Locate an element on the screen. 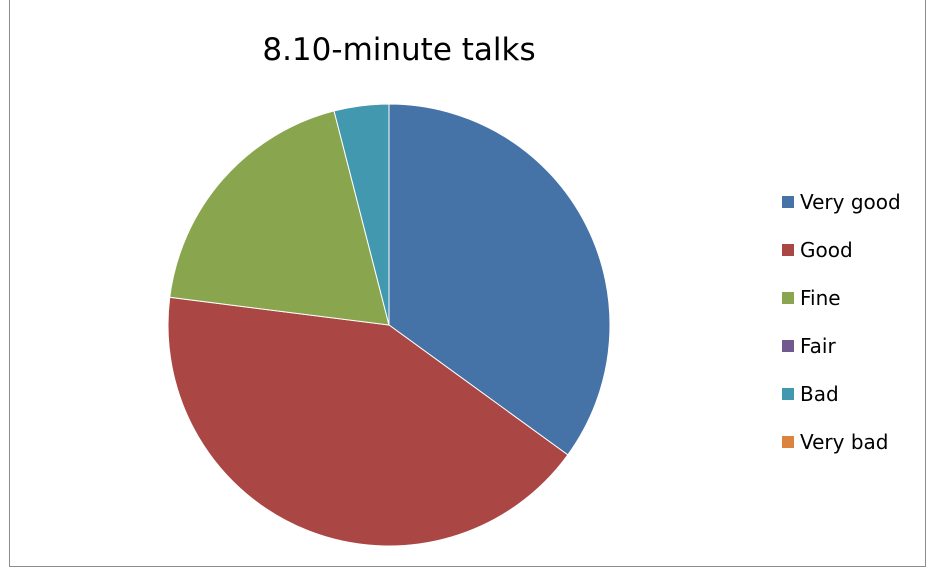 Image resolution: width=928 pixels, height=569 pixels. legend-item: Very good is located at coordinates (841, 202).